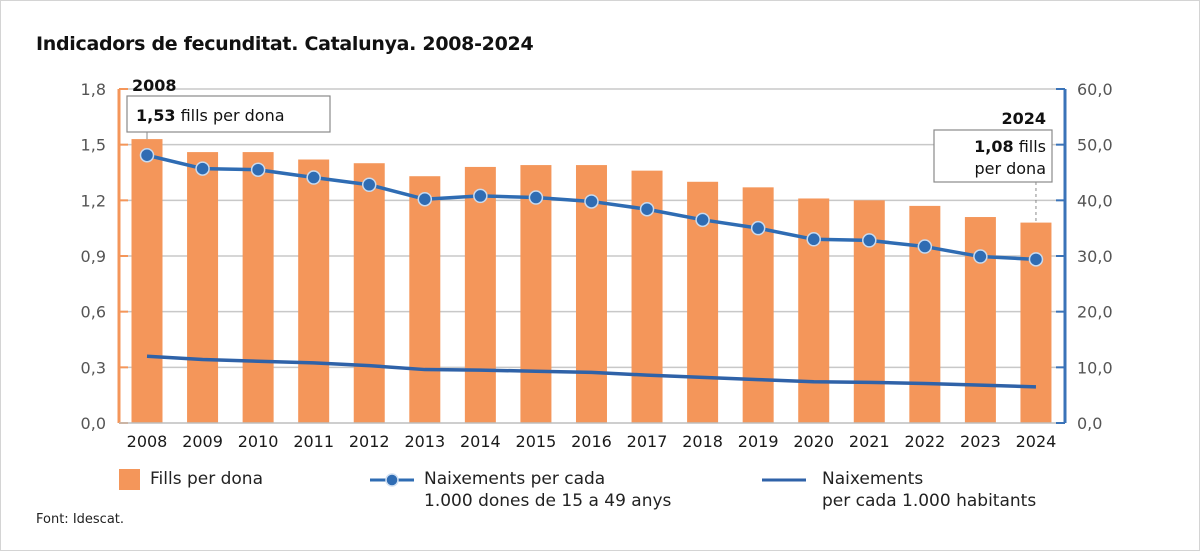 The height and width of the screenshot is (551, 1200). I want to click on annotation-text-2008: 1,53 fills per dona, so click(210, 115).